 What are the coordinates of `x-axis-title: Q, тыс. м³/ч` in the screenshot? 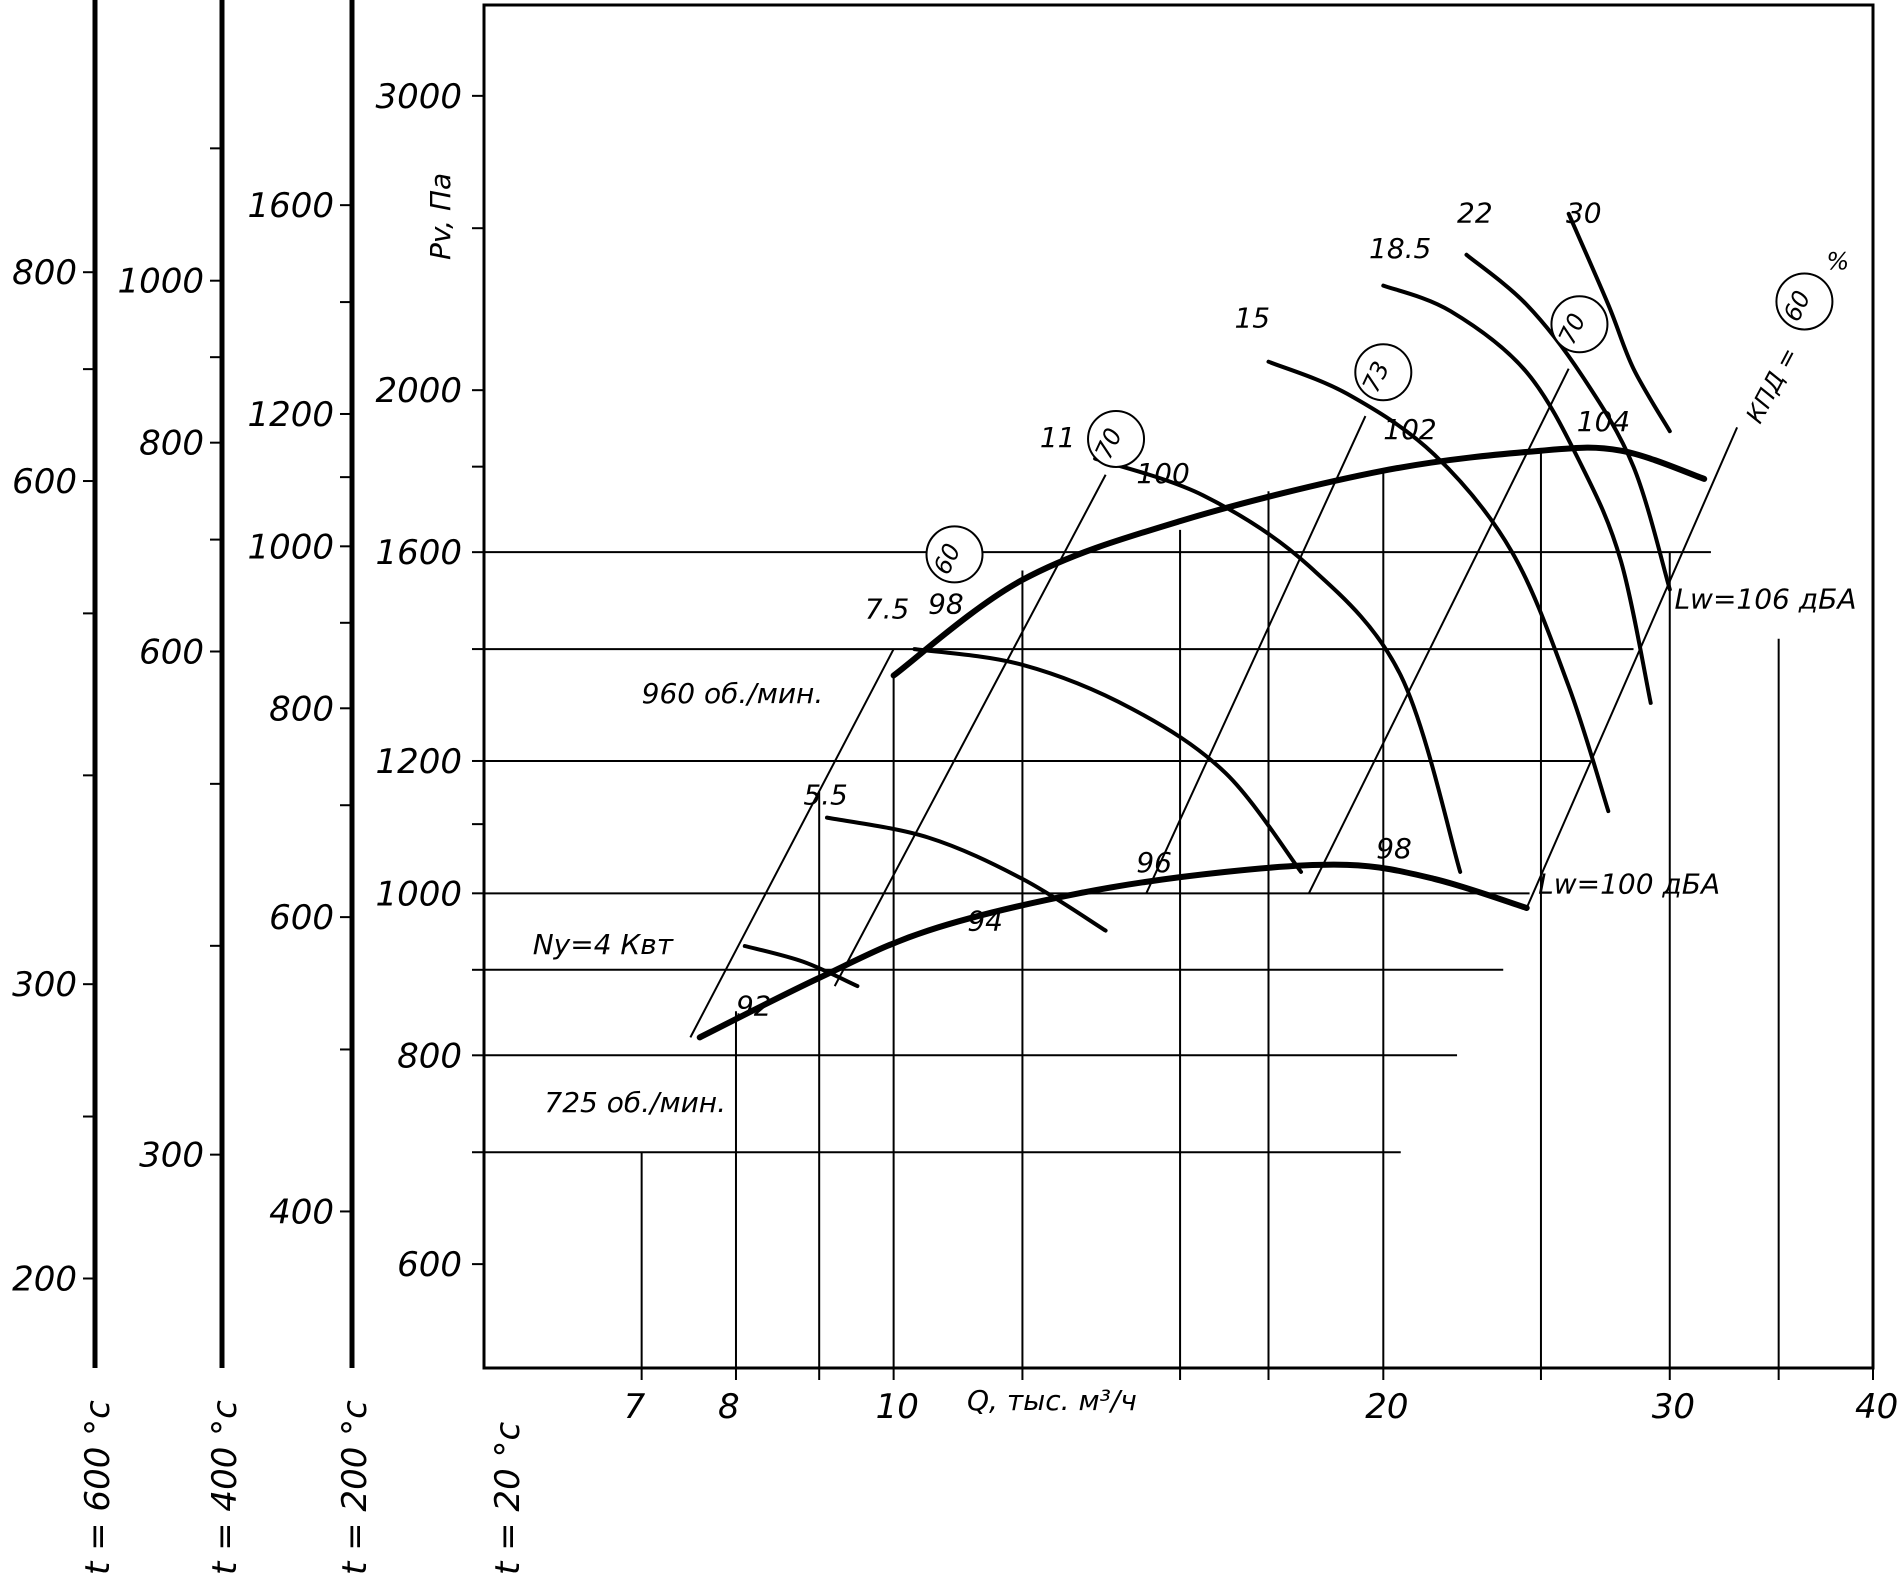 It's located at (1052, 1400).